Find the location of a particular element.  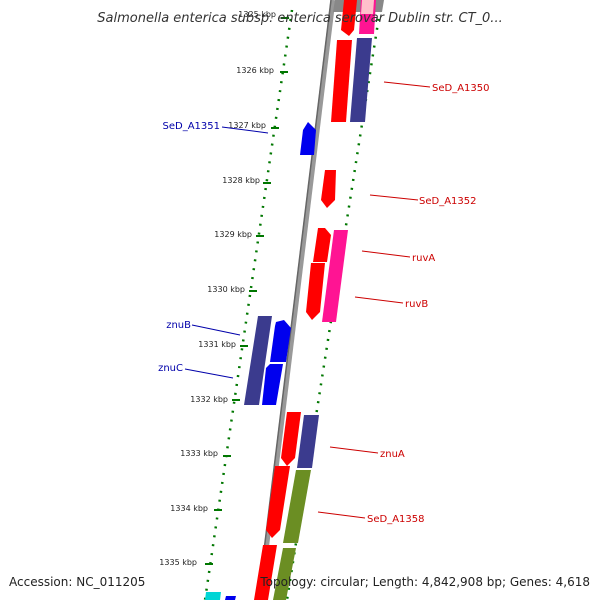

backbone-shade is located at coordinates (294, 300).